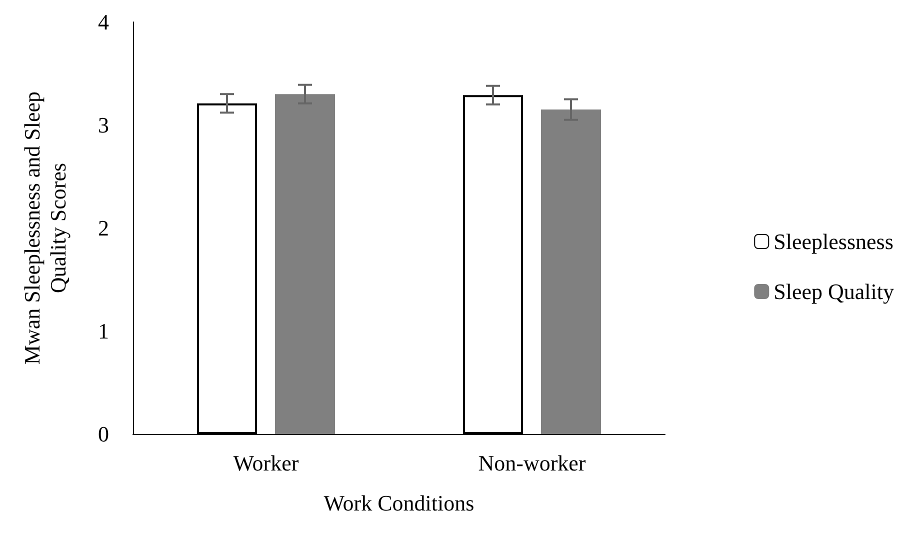  I want to click on y-tick-label: 2, so click(103, 228).